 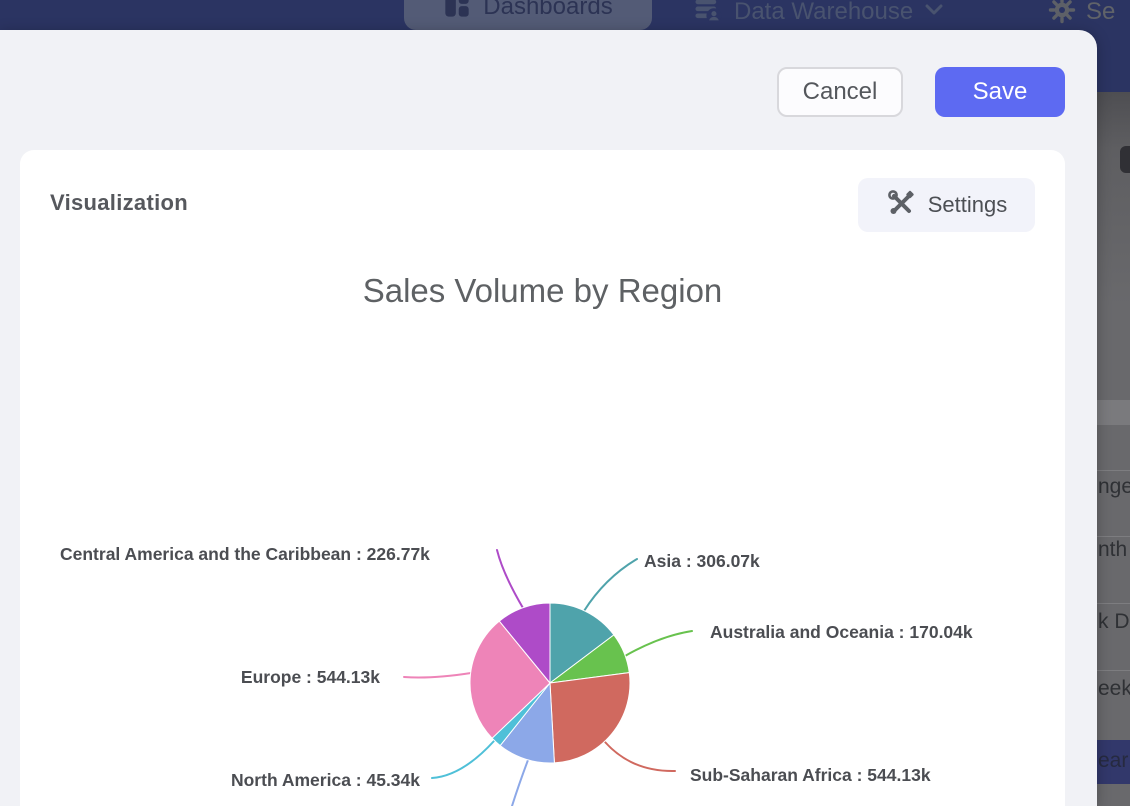 I want to click on background-dark-button-fragment, so click(x=1125, y=159).